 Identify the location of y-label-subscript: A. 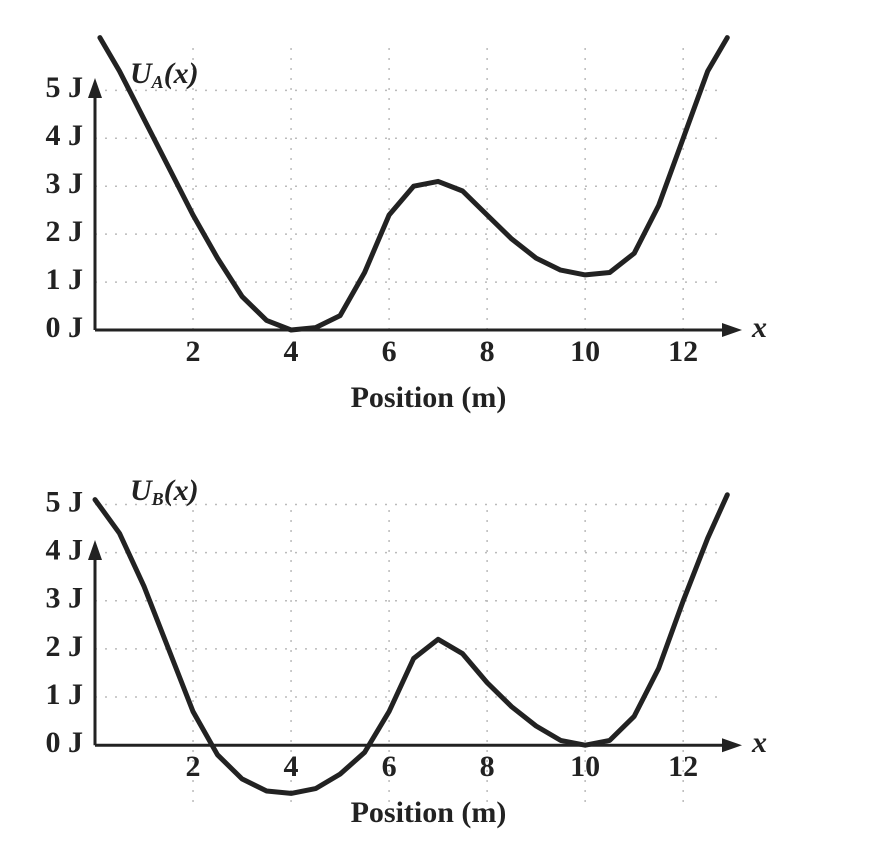
(157, 82).